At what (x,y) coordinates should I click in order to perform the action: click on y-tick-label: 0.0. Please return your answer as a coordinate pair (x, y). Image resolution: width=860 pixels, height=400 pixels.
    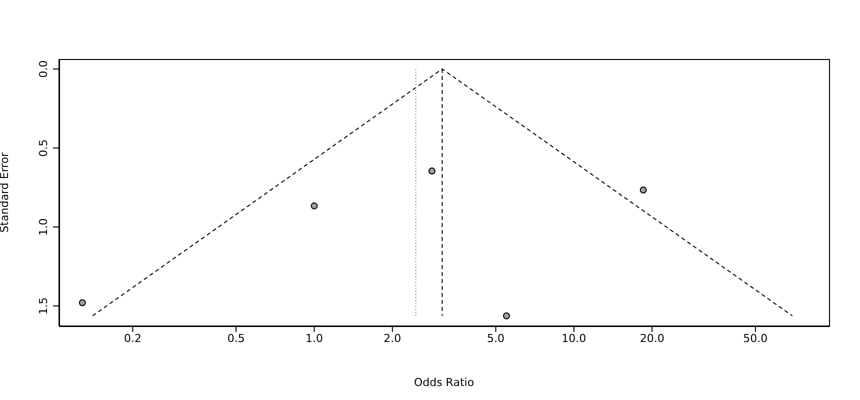
    Looking at the image, I should click on (43, 69).